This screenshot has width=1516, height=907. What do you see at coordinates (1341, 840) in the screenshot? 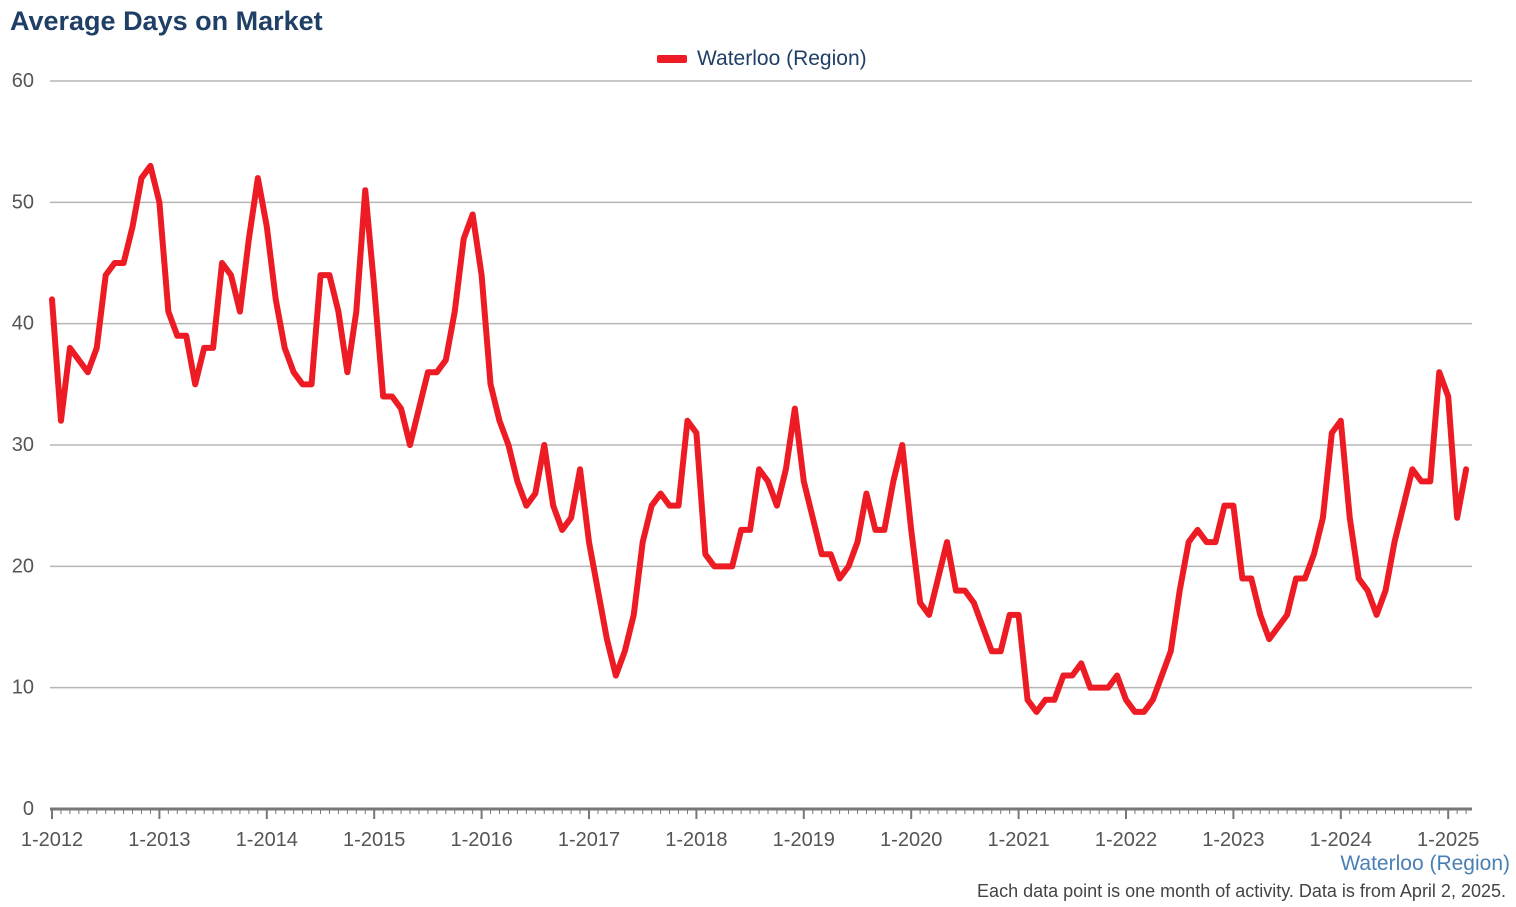
I see `x-tick-label: 1-2024` at bounding box center [1341, 840].